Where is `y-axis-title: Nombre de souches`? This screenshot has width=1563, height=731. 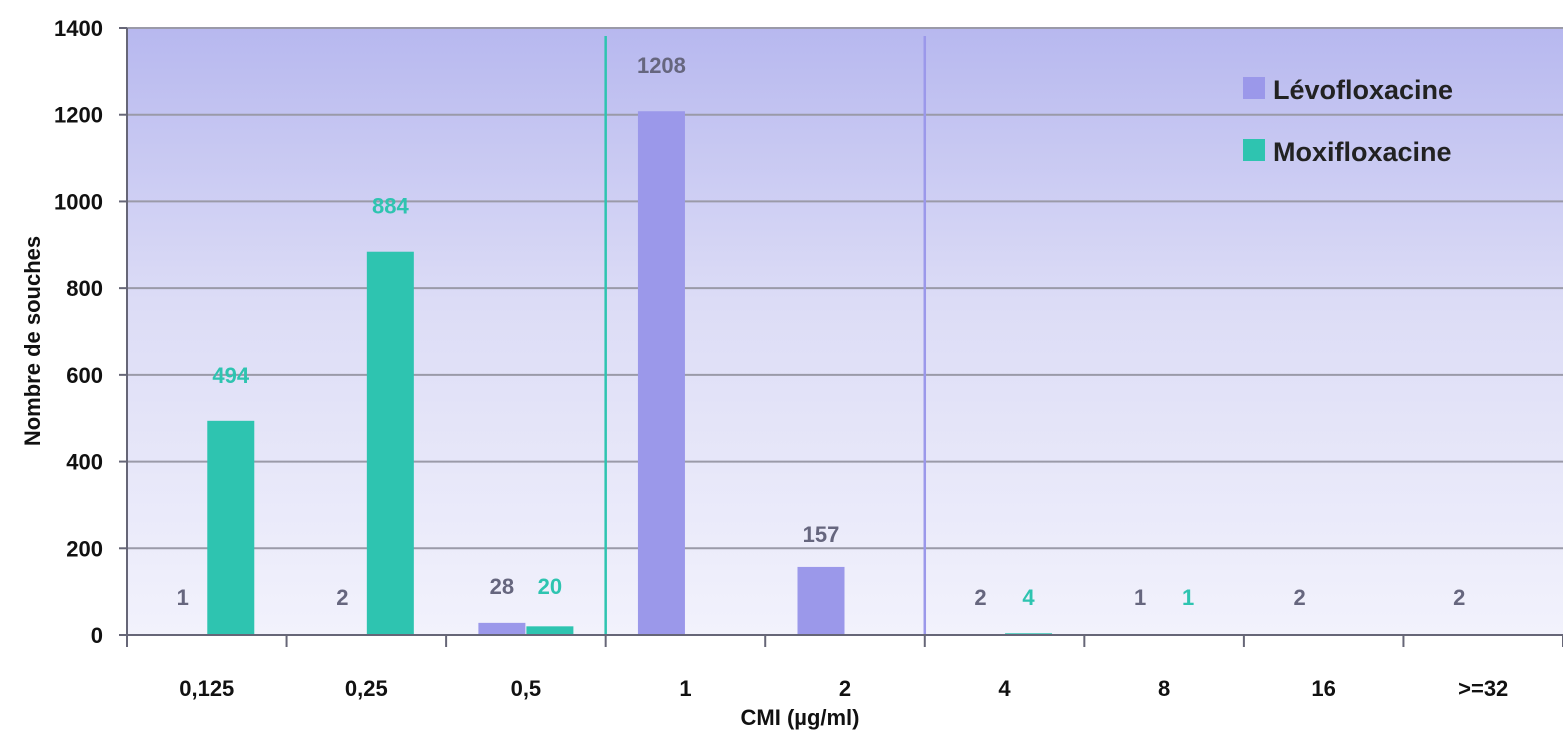 y-axis-title: Nombre de souches is located at coordinates (32, 341).